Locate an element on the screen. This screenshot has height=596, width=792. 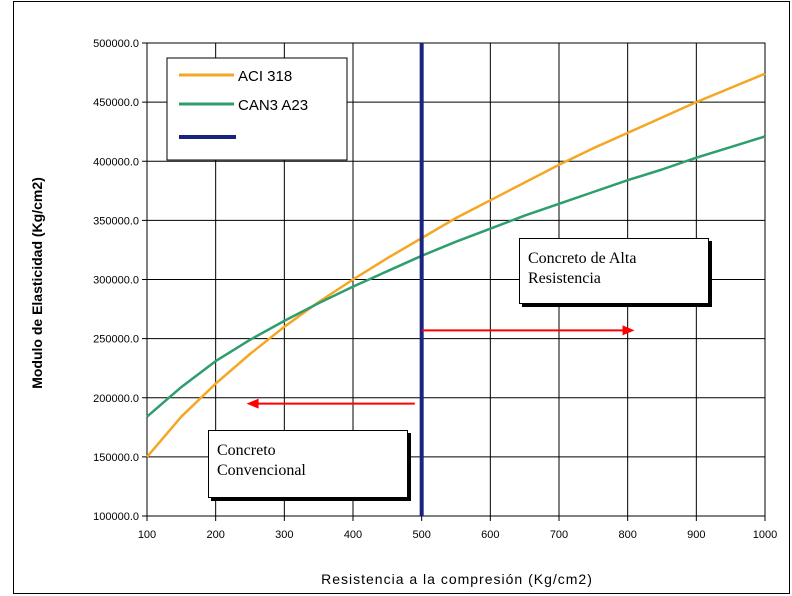
y-tick-label-1: 150000.0 is located at coordinates (116, 458).